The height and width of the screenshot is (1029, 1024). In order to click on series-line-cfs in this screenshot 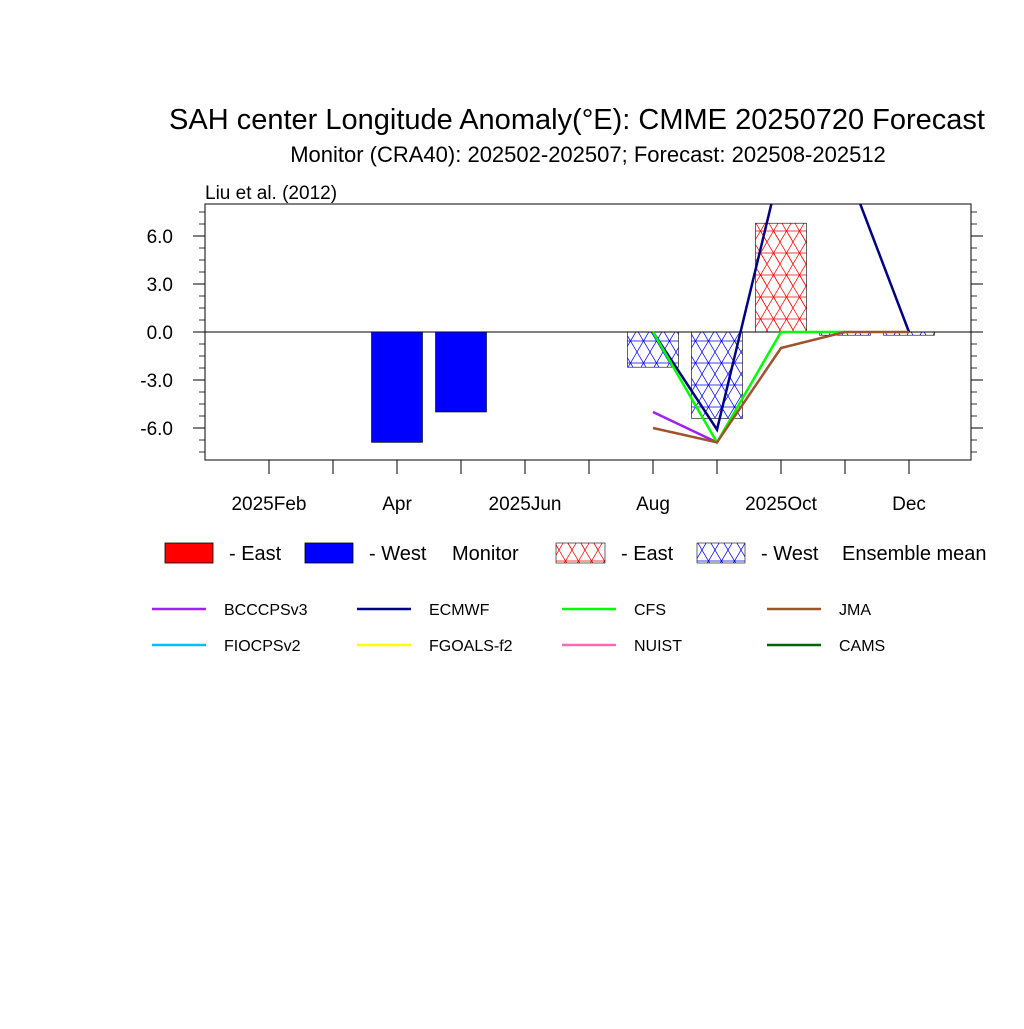, I will do `click(748, 387)`.